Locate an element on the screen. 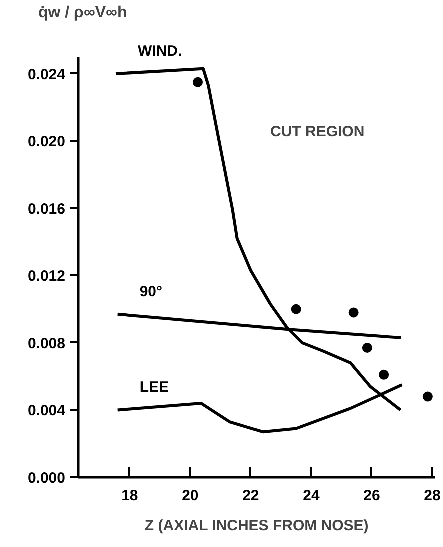  x-tick-label: 18 is located at coordinates (130, 496).